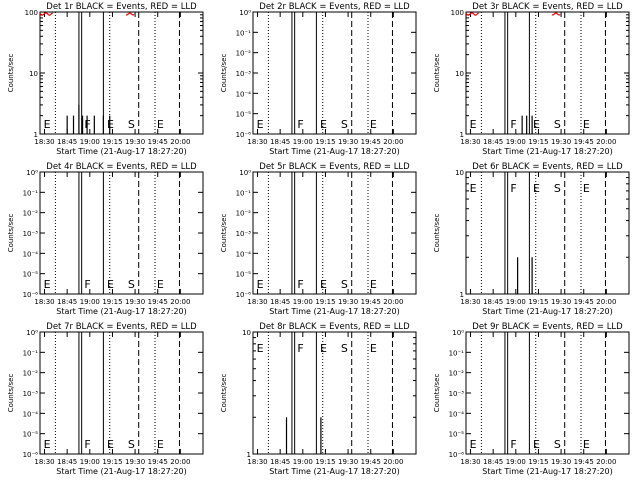 This screenshot has width=640, height=480. Describe the element at coordinates (31, 374) in the screenshot. I see `y-tick-label: 10⁻²` at that location.